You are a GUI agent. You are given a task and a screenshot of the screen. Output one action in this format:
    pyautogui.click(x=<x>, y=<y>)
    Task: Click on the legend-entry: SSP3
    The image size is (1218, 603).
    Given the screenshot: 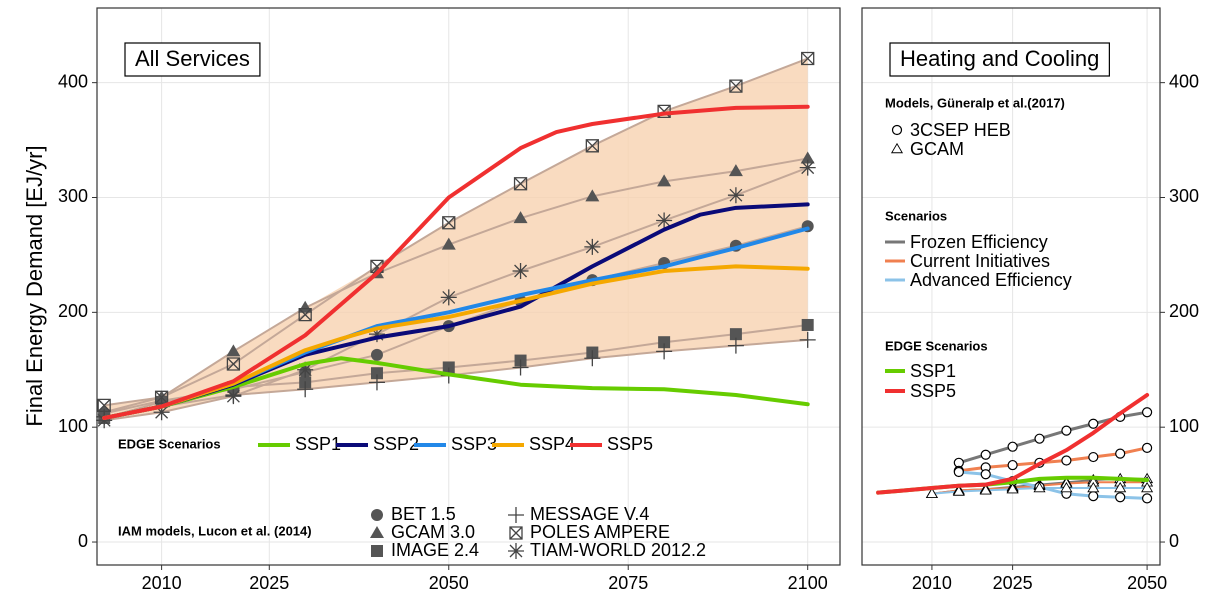 What is the action you would take?
    pyautogui.click(x=474, y=444)
    